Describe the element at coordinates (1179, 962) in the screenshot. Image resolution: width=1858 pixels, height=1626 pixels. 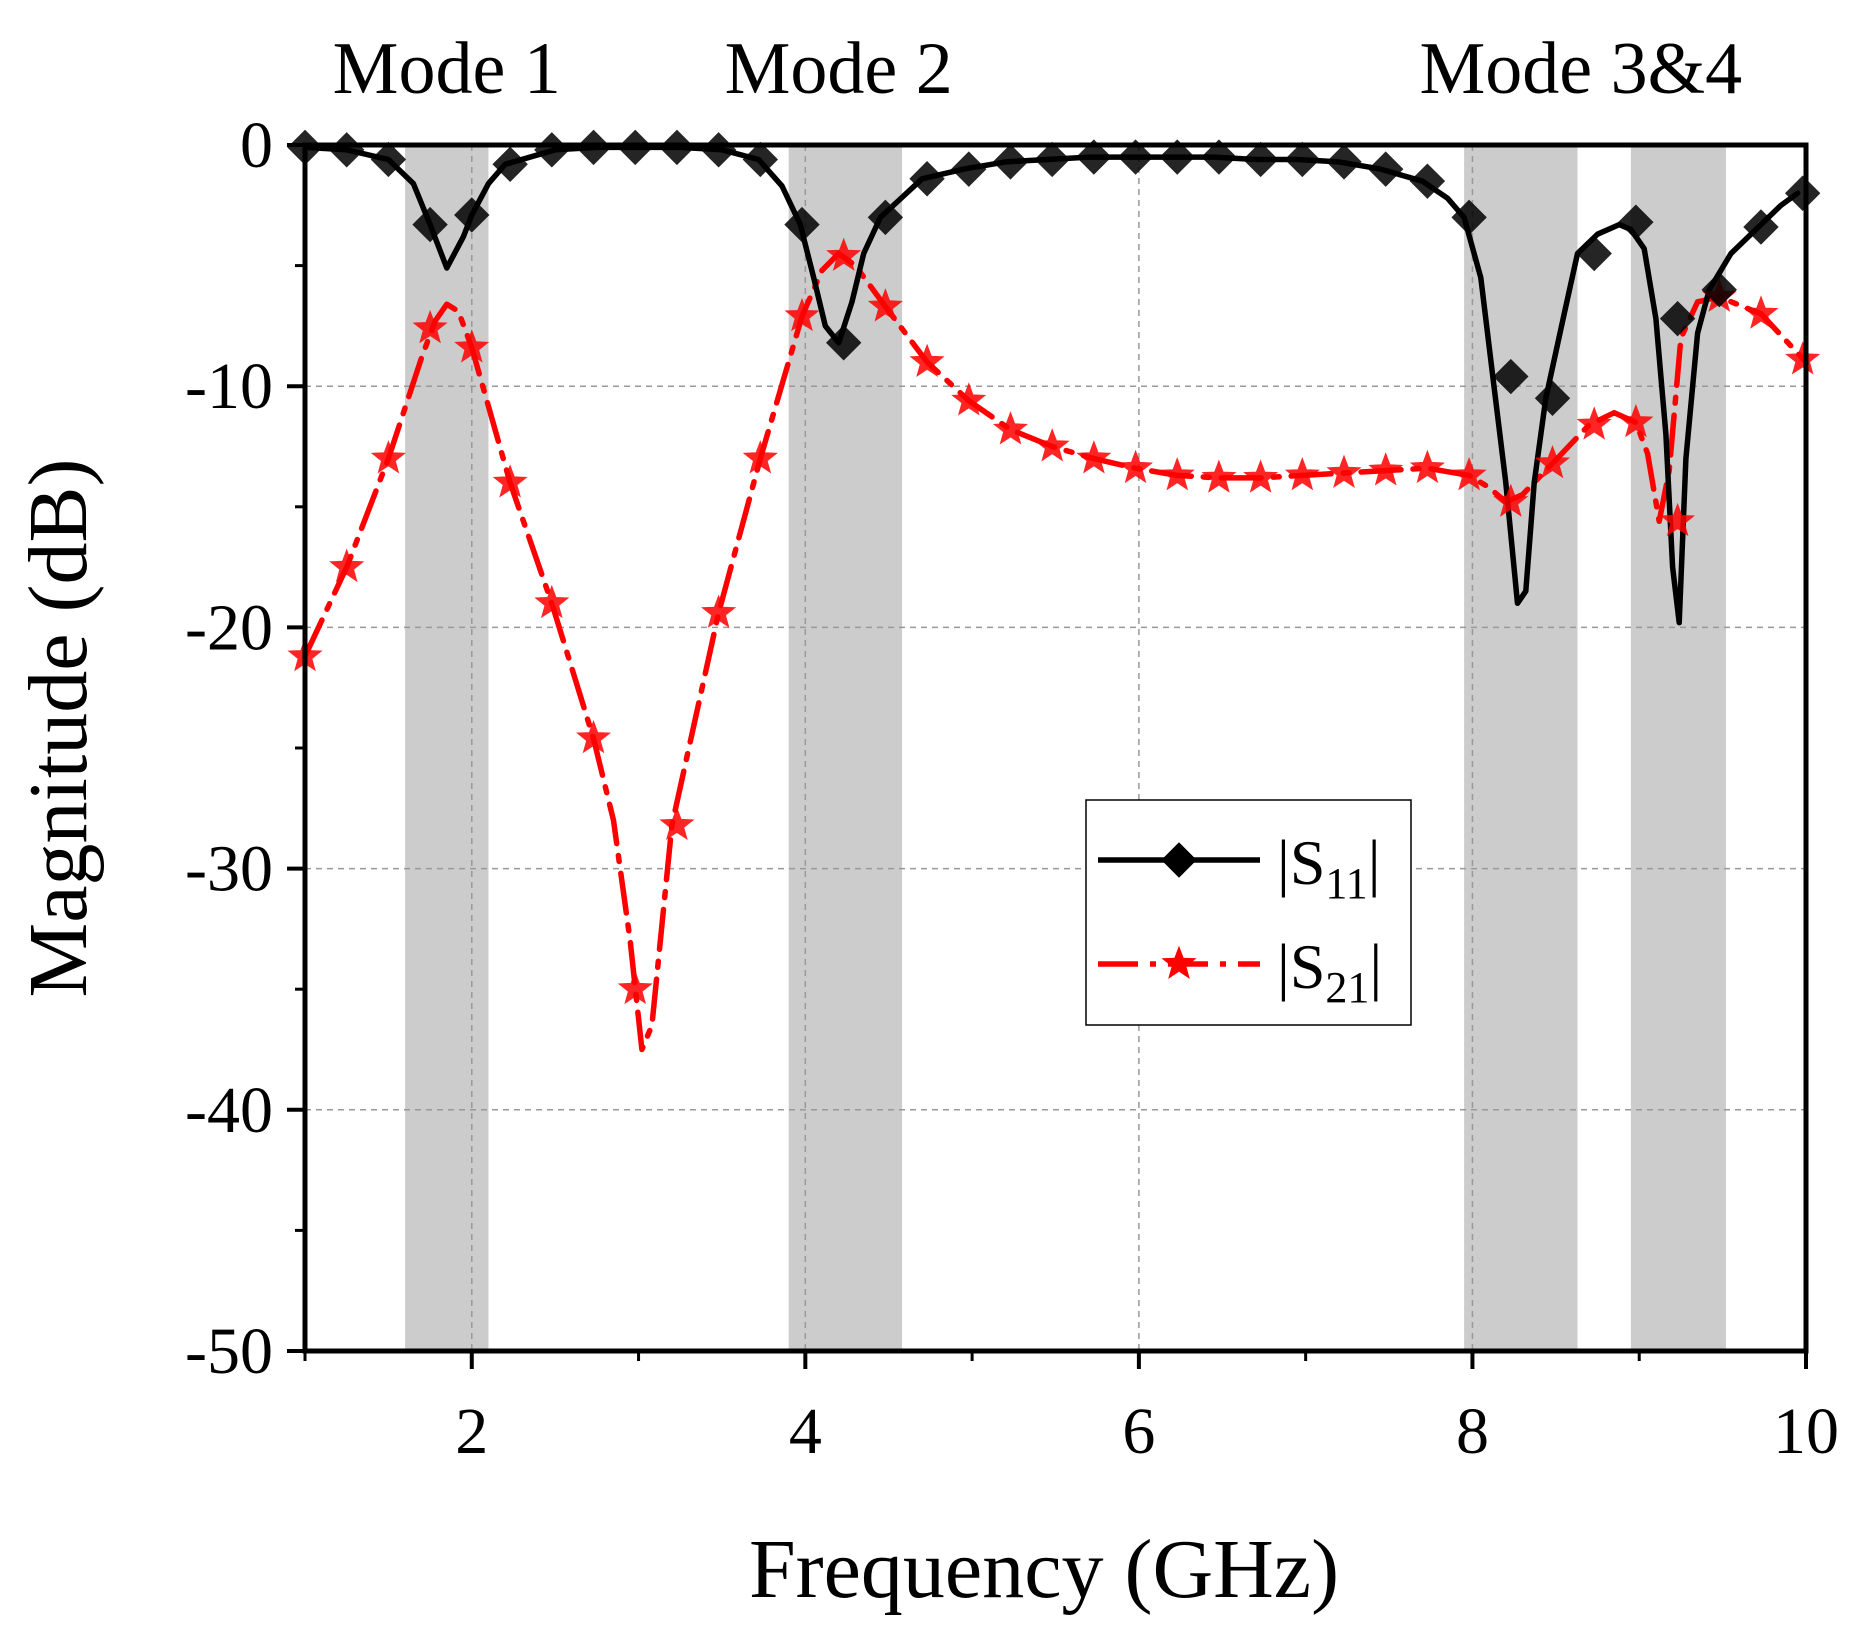
I see `legend-marker-s21` at that location.